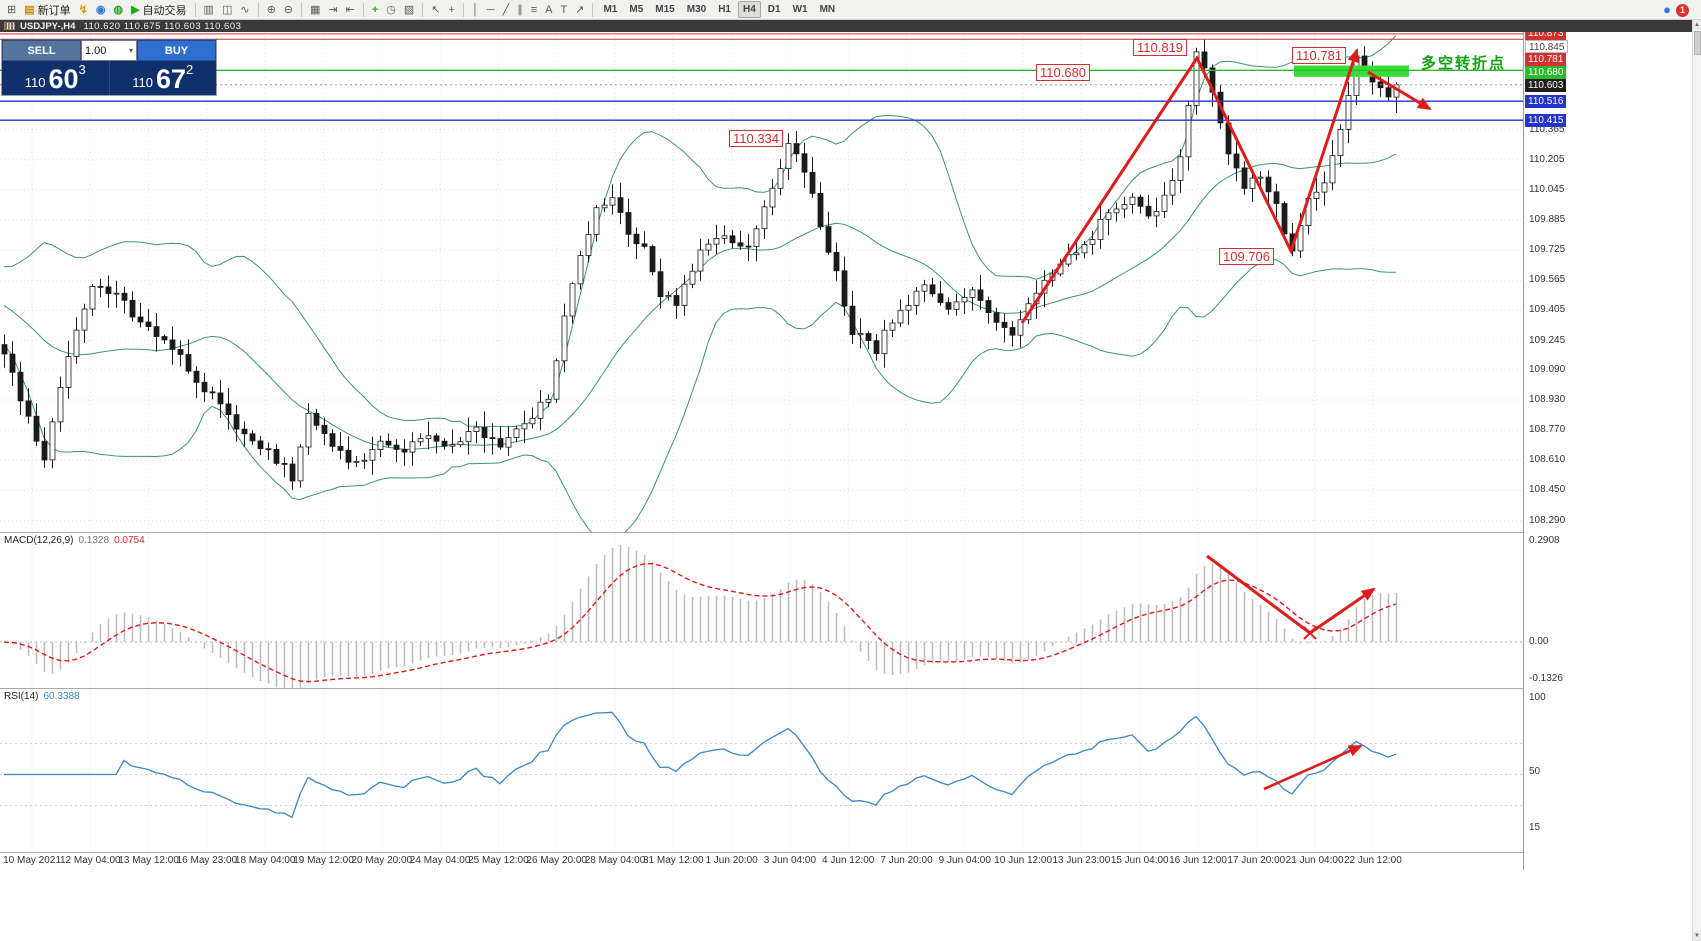  What do you see at coordinates (579, 10) in the screenshot?
I see `arrows-tool-button: ↗` at bounding box center [579, 10].